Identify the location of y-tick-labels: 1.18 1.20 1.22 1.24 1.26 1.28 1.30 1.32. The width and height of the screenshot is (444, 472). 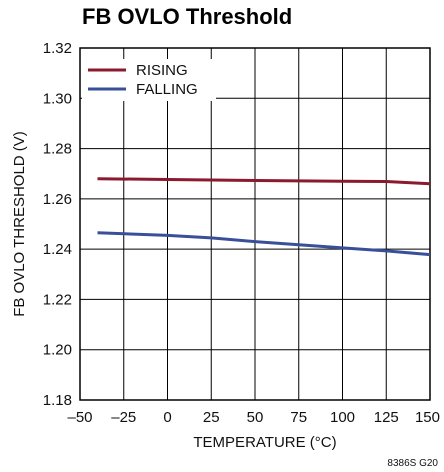
(57, 224).